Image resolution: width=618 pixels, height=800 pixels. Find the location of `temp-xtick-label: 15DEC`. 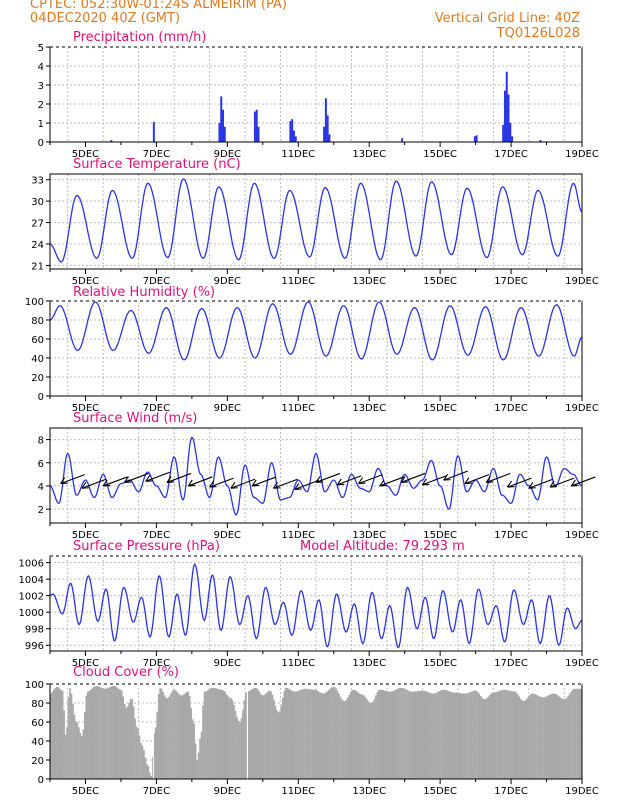

temp-xtick-label: 15DEC is located at coordinates (440, 281).